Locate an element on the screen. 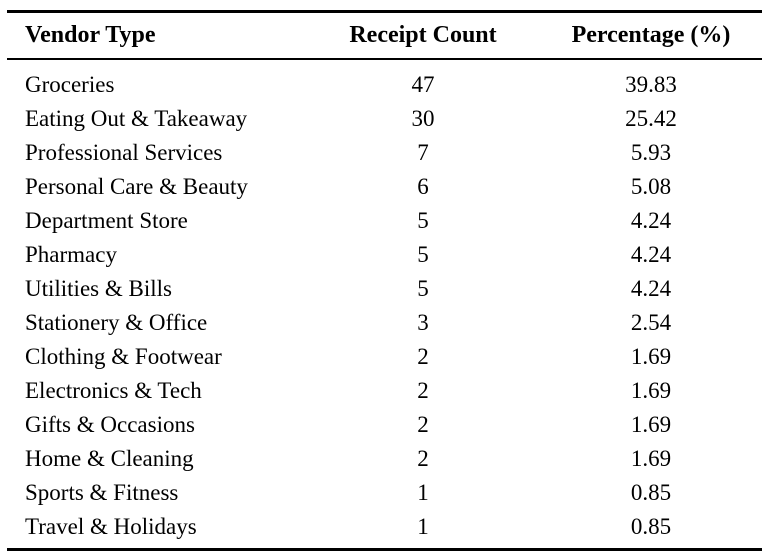 Image resolution: width=767 pixels, height=556 pixels. table-row: Gifts & Occasions 2 1.69 is located at coordinates (384, 425).